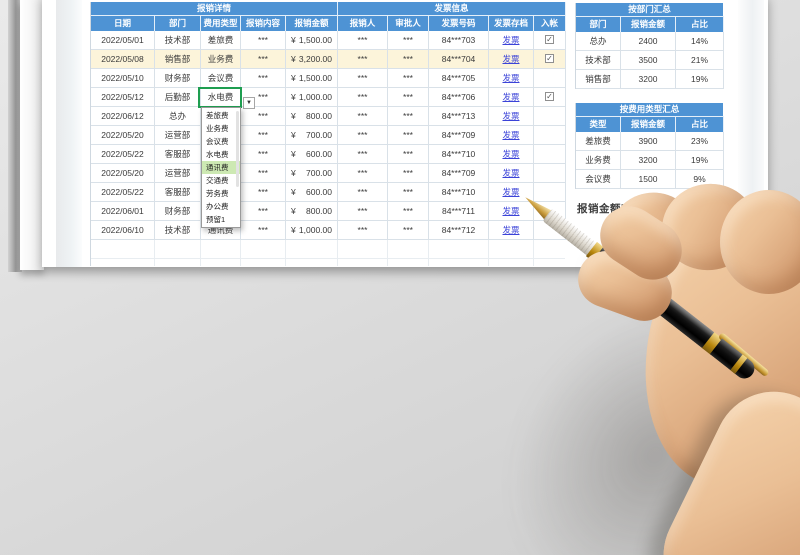 The image size is (800, 555). I want to click on cell-invoice-number: 84***711, so click(459, 211).